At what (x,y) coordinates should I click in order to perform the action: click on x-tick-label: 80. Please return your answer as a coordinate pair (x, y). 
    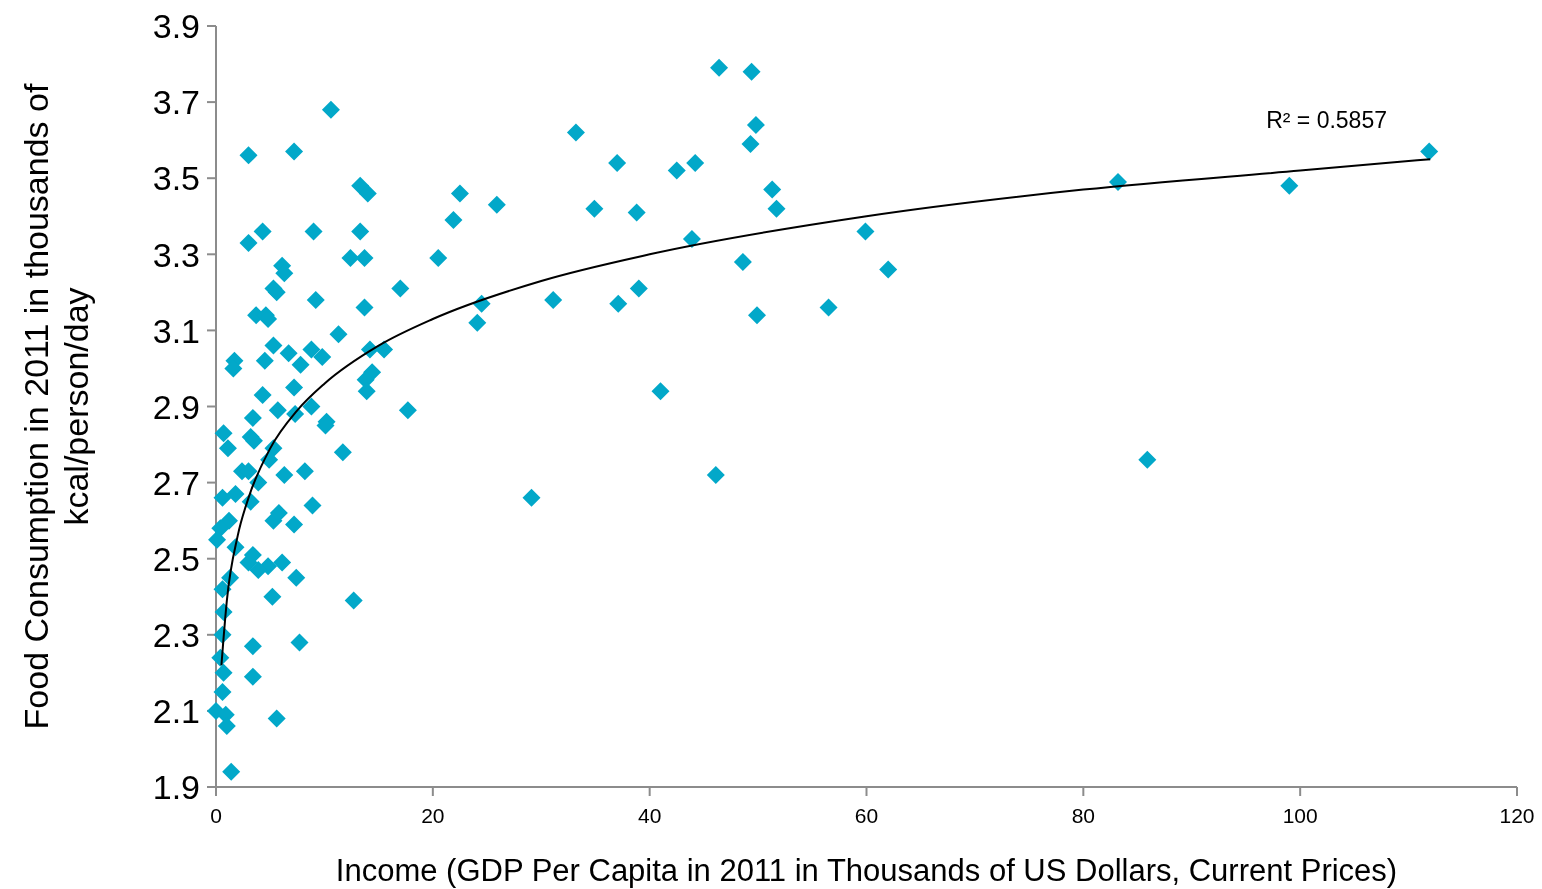
    Looking at the image, I should click on (1083, 815).